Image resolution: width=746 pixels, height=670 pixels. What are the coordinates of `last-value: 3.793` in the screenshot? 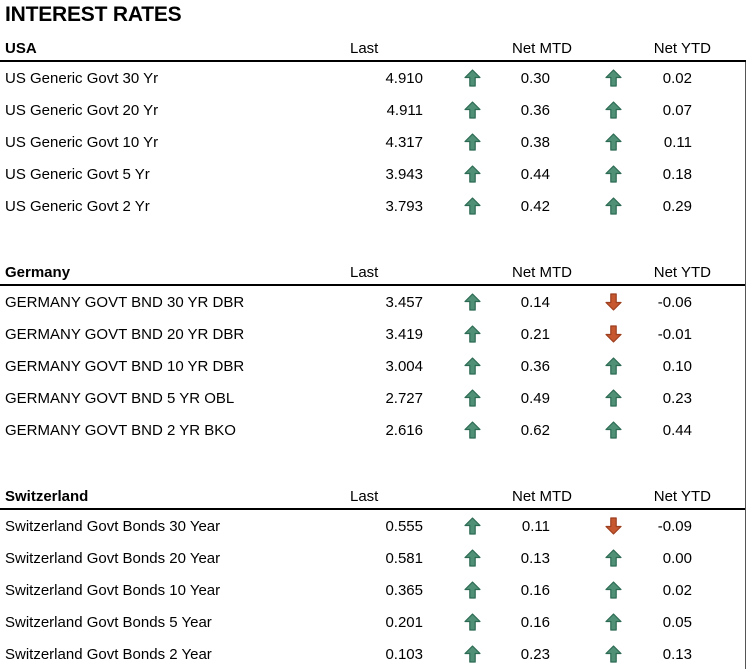 It's located at (404, 206).